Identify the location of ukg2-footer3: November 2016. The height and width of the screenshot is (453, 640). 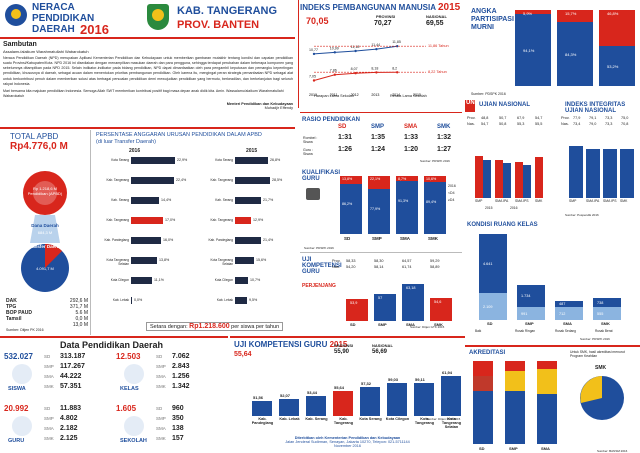
(347, 446).